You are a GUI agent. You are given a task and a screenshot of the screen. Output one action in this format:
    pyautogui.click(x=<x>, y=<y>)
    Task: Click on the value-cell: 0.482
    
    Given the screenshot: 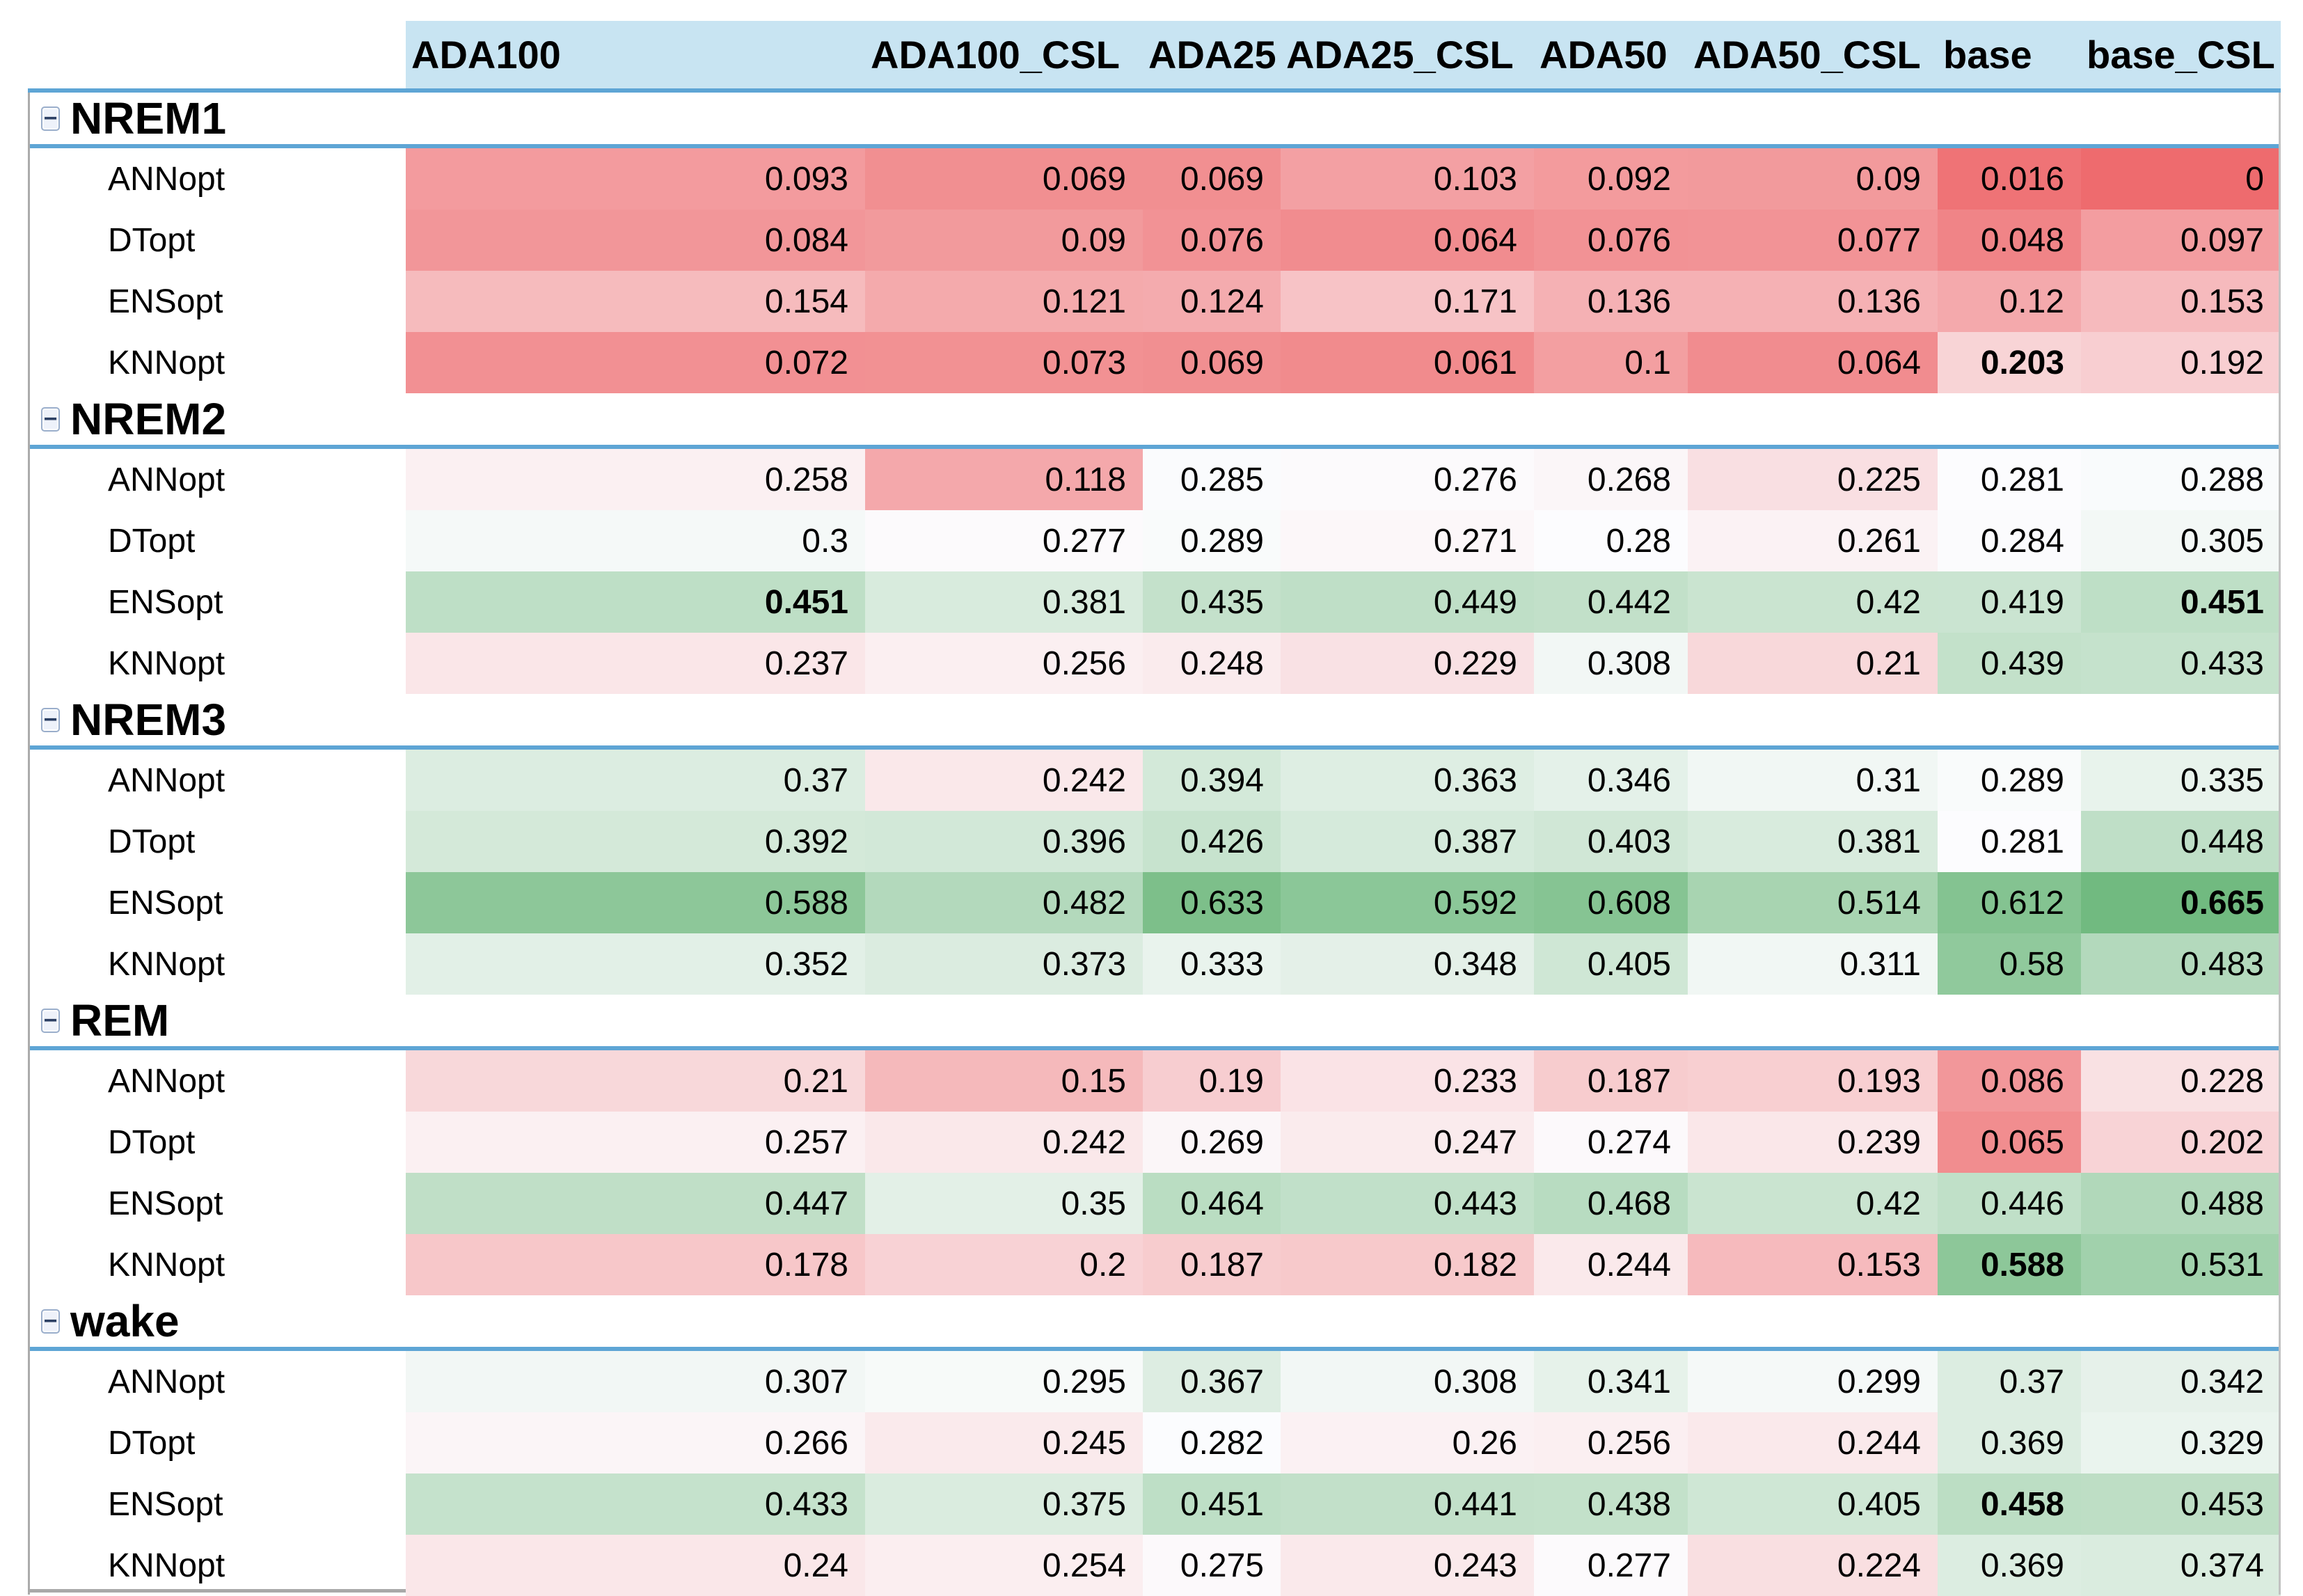 What is the action you would take?
    pyautogui.click(x=1004, y=903)
    